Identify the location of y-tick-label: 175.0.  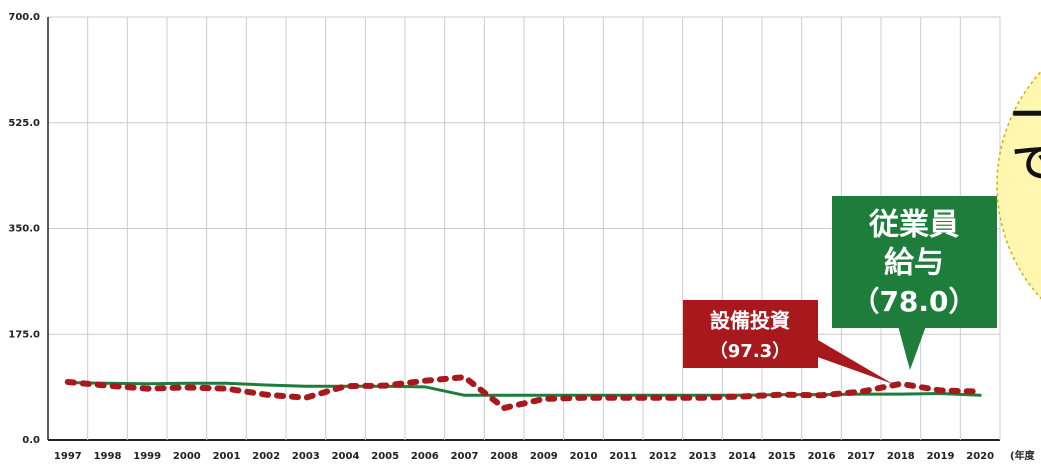
(24, 334).